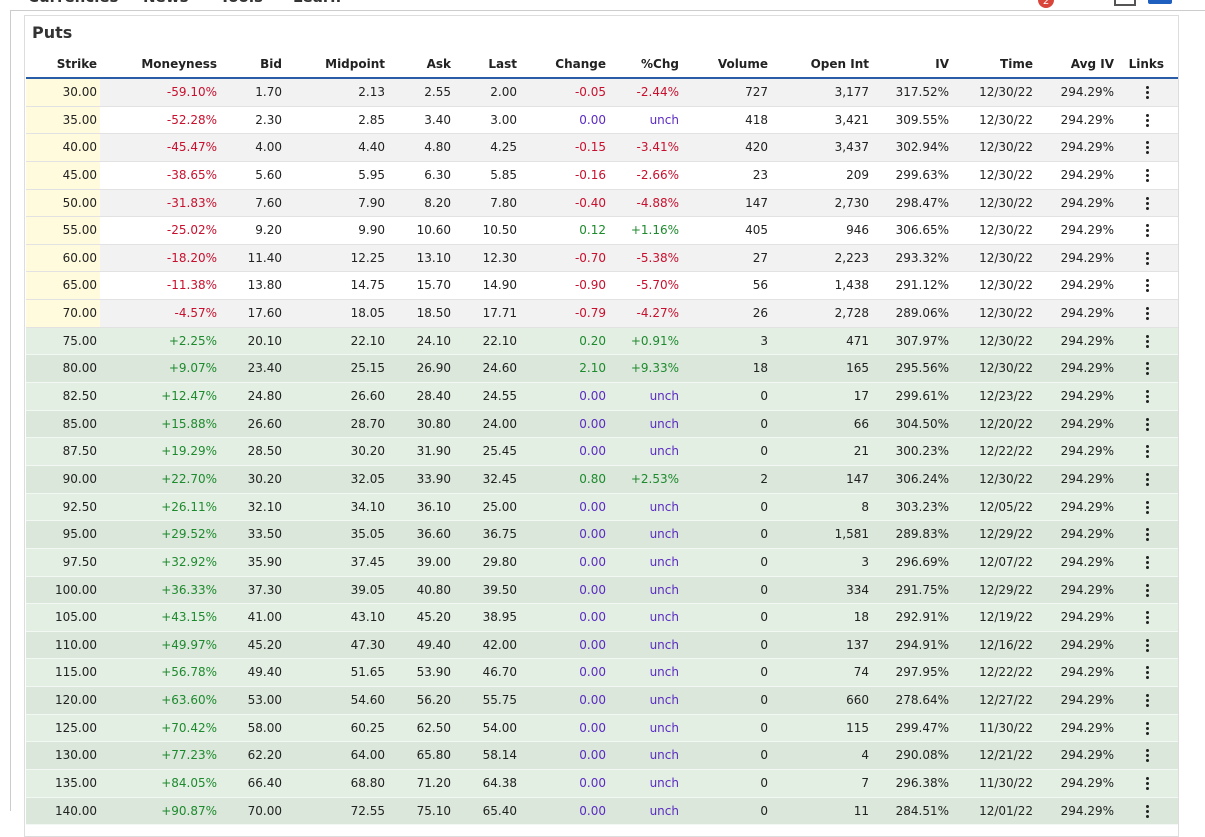  I want to click on nav-link: Learn, so click(317, 3).